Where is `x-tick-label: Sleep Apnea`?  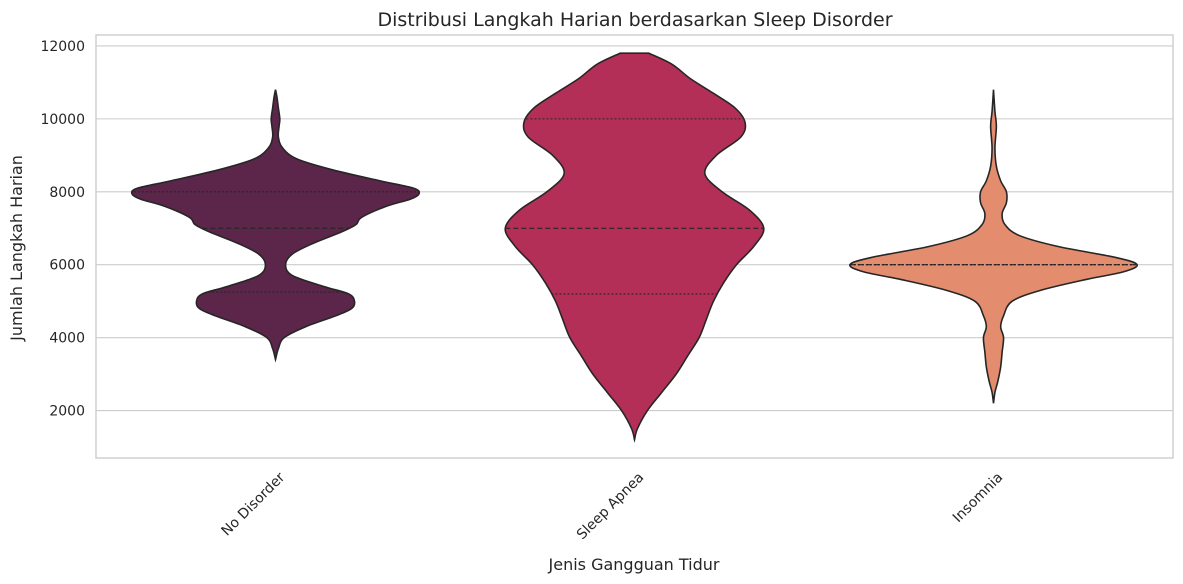
x-tick-label: Sleep Apnea is located at coordinates (610, 506).